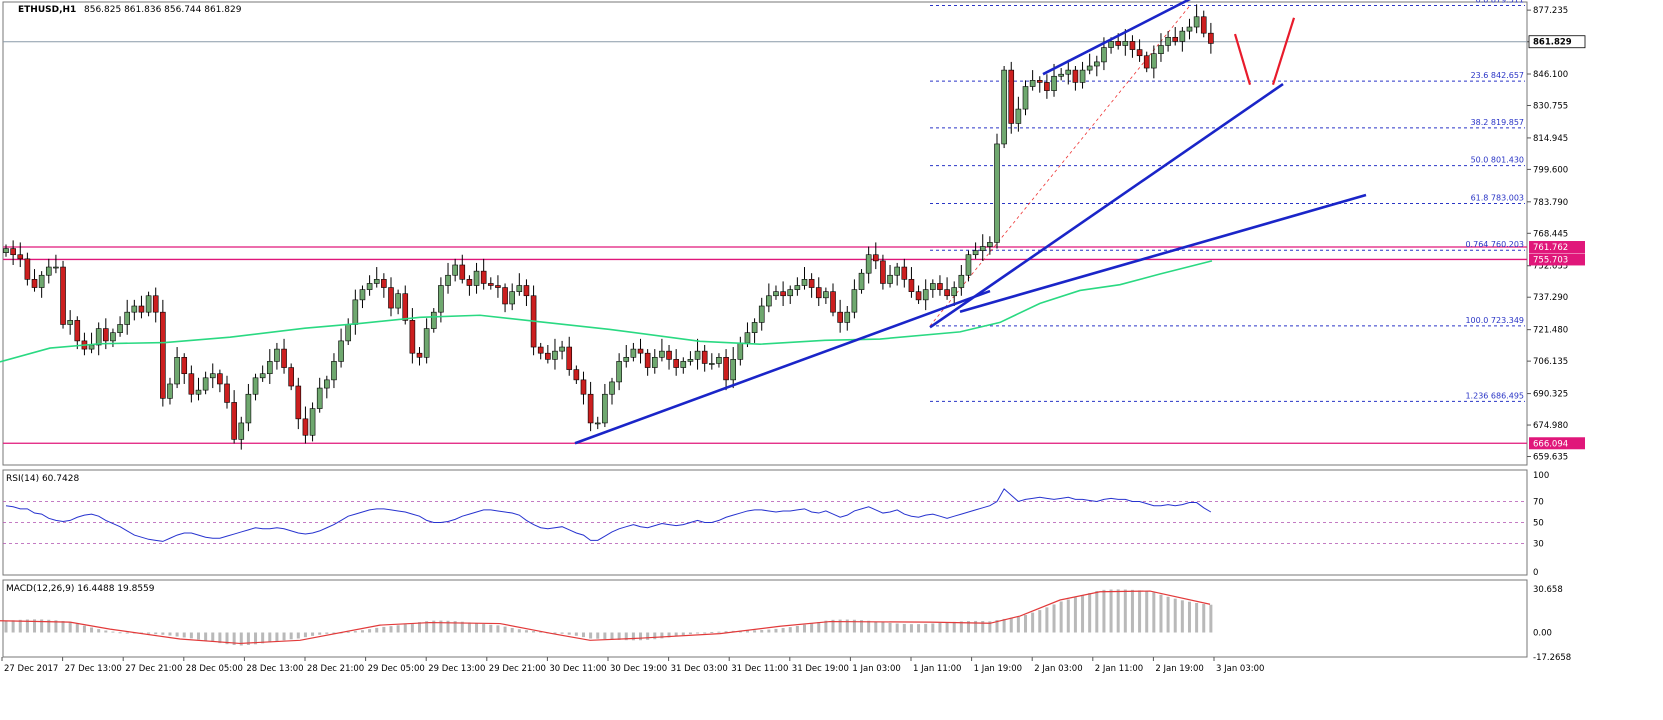 The height and width of the screenshot is (720, 1663). I want to click on macd-tick-label: -17.2658, so click(1552, 658).